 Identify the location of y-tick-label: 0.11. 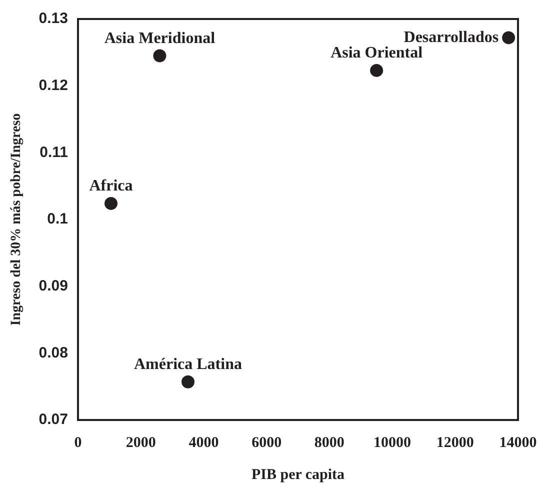
(54, 152).